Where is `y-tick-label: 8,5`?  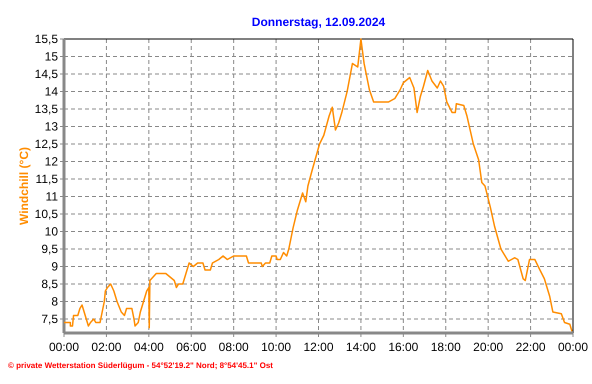
y-tick-label: 8,5 is located at coordinates (49, 284).